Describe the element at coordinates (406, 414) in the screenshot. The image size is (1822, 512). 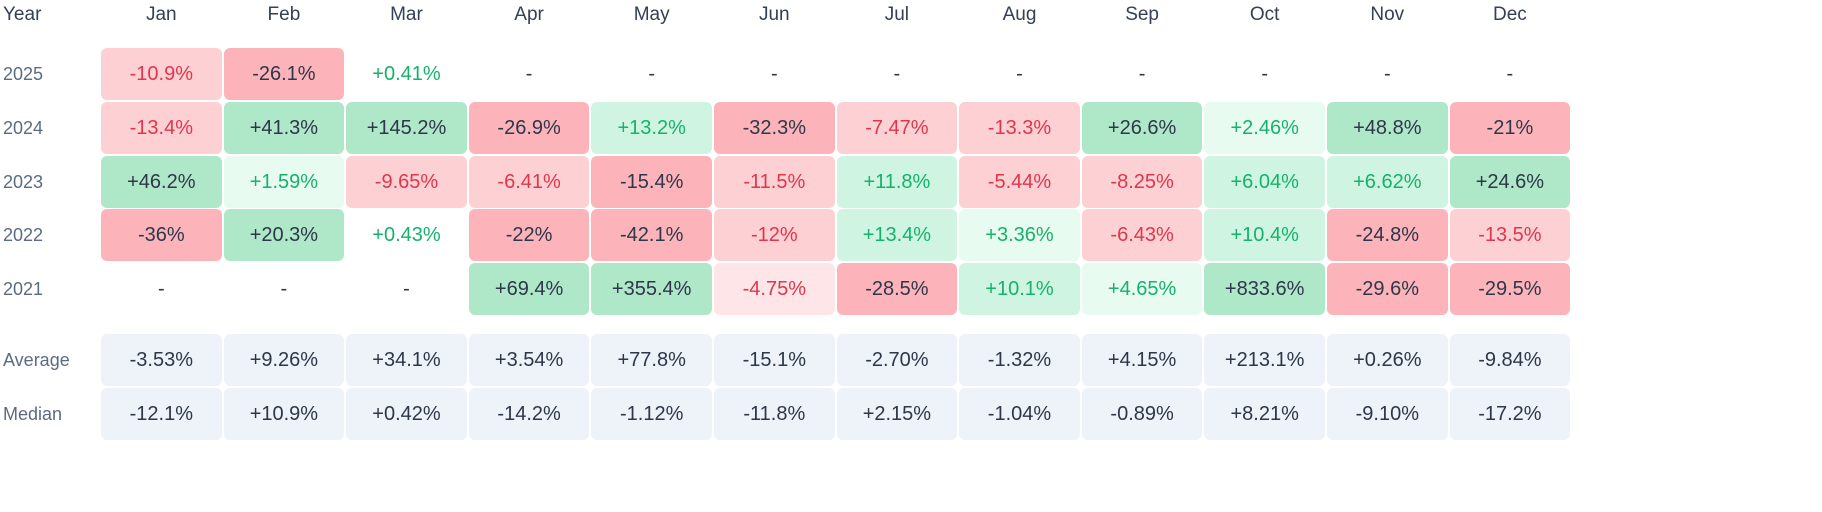
I see `summary-cell: +0.42%` at that location.